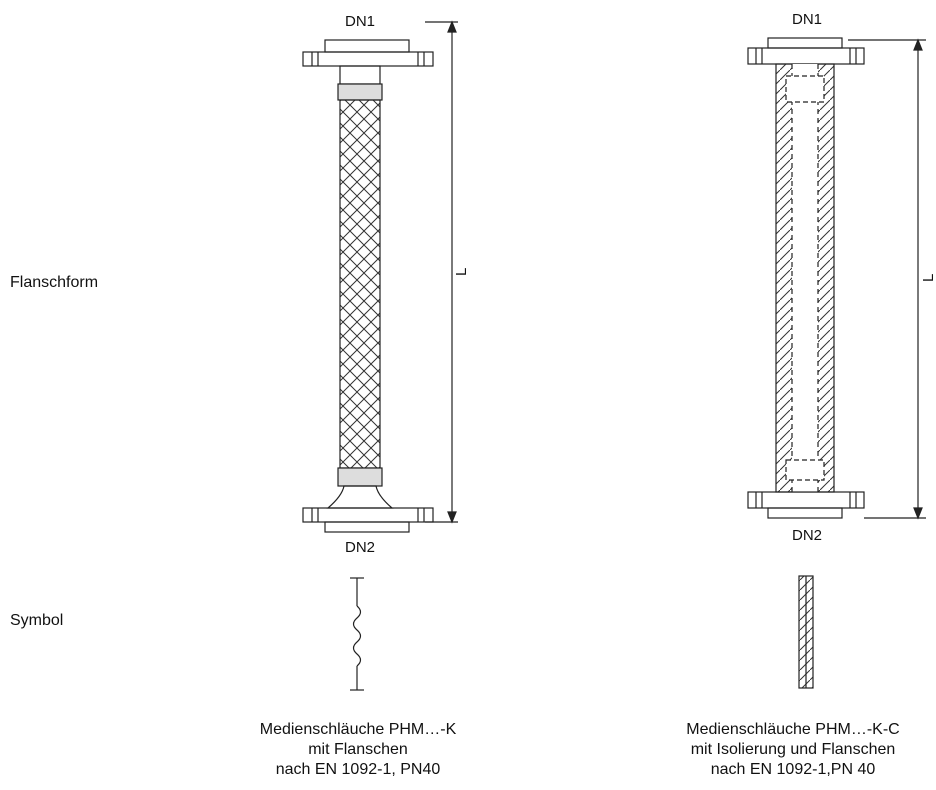  What do you see at coordinates (37, 620) in the screenshot?
I see `row-label-symbol: Symbol` at bounding box center [37, 620].